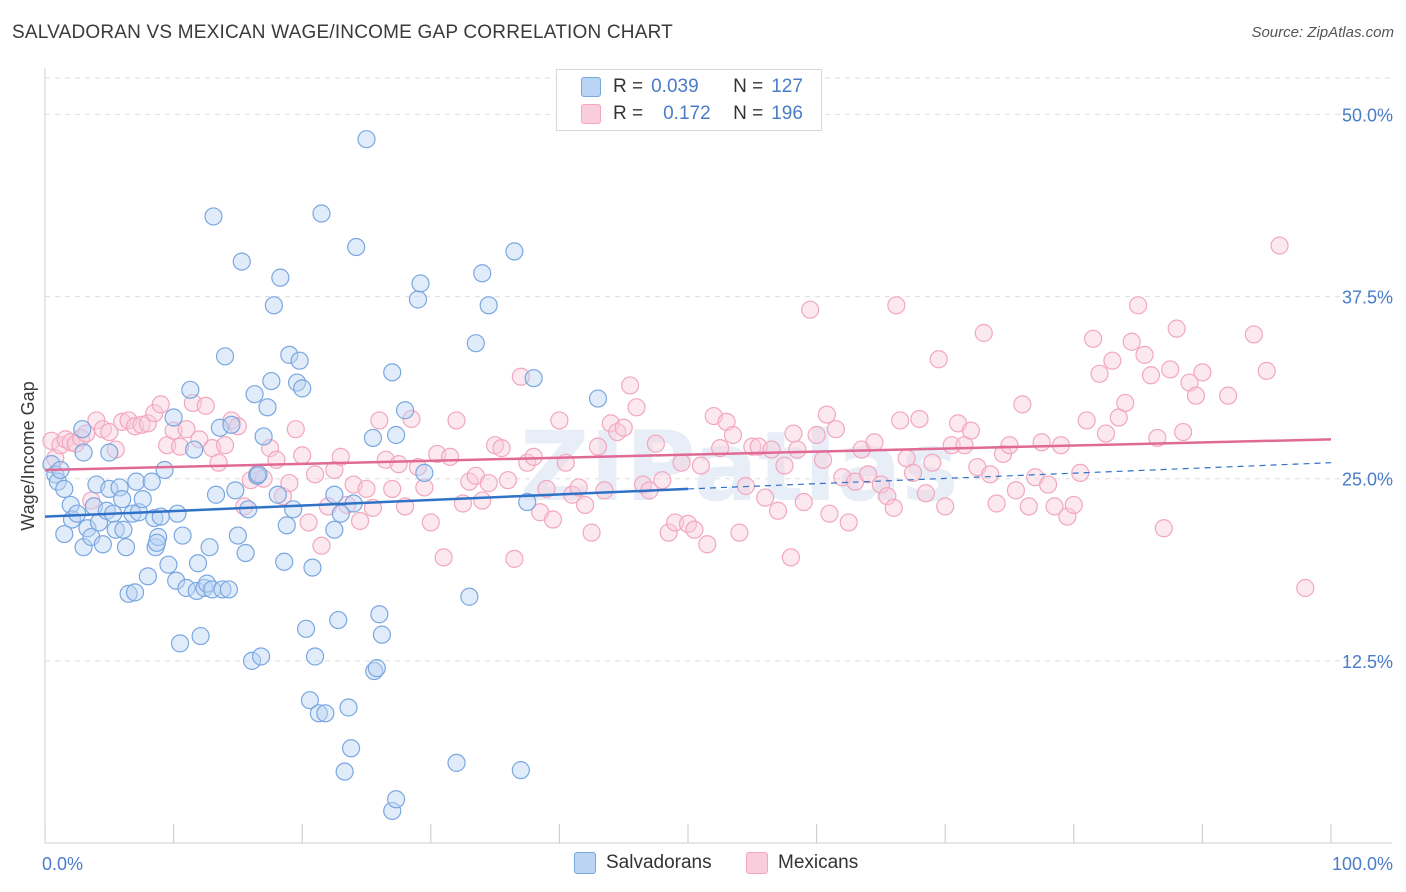  What do you see at coordinates (62, 864) in the screenshot?
I see `x-tick-label: 0.0%` at bounding box center [62, 864].